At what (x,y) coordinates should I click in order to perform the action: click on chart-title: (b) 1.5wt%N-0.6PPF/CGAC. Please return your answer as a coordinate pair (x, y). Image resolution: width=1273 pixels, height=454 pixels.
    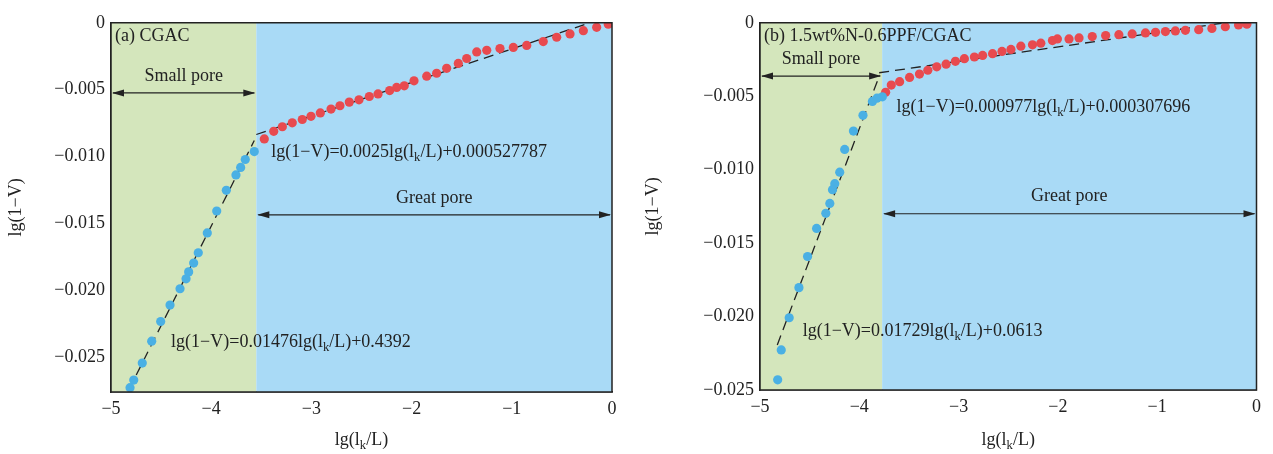
    Looking at the image, I should click on (868, 35).